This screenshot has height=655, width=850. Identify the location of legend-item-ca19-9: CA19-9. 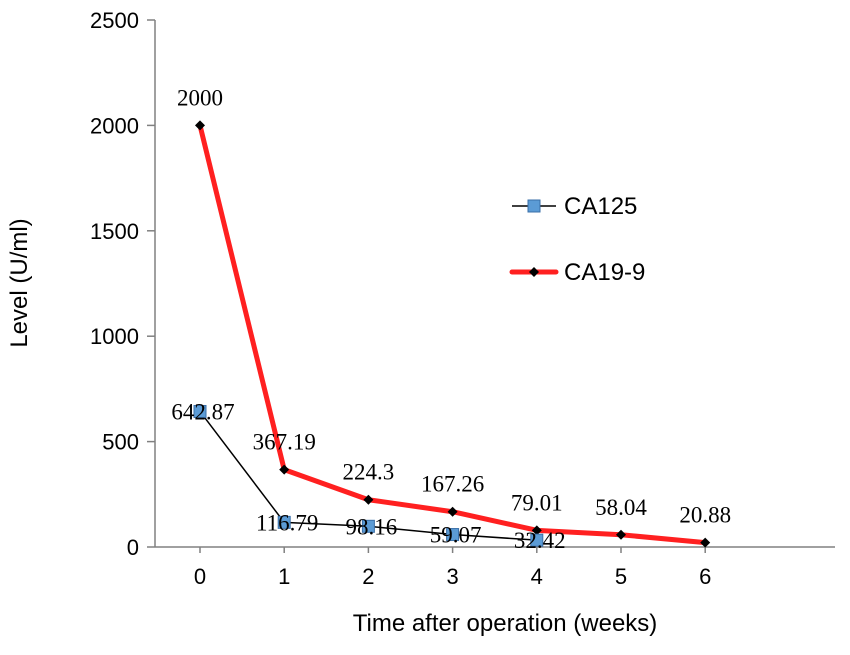
(577, 272).